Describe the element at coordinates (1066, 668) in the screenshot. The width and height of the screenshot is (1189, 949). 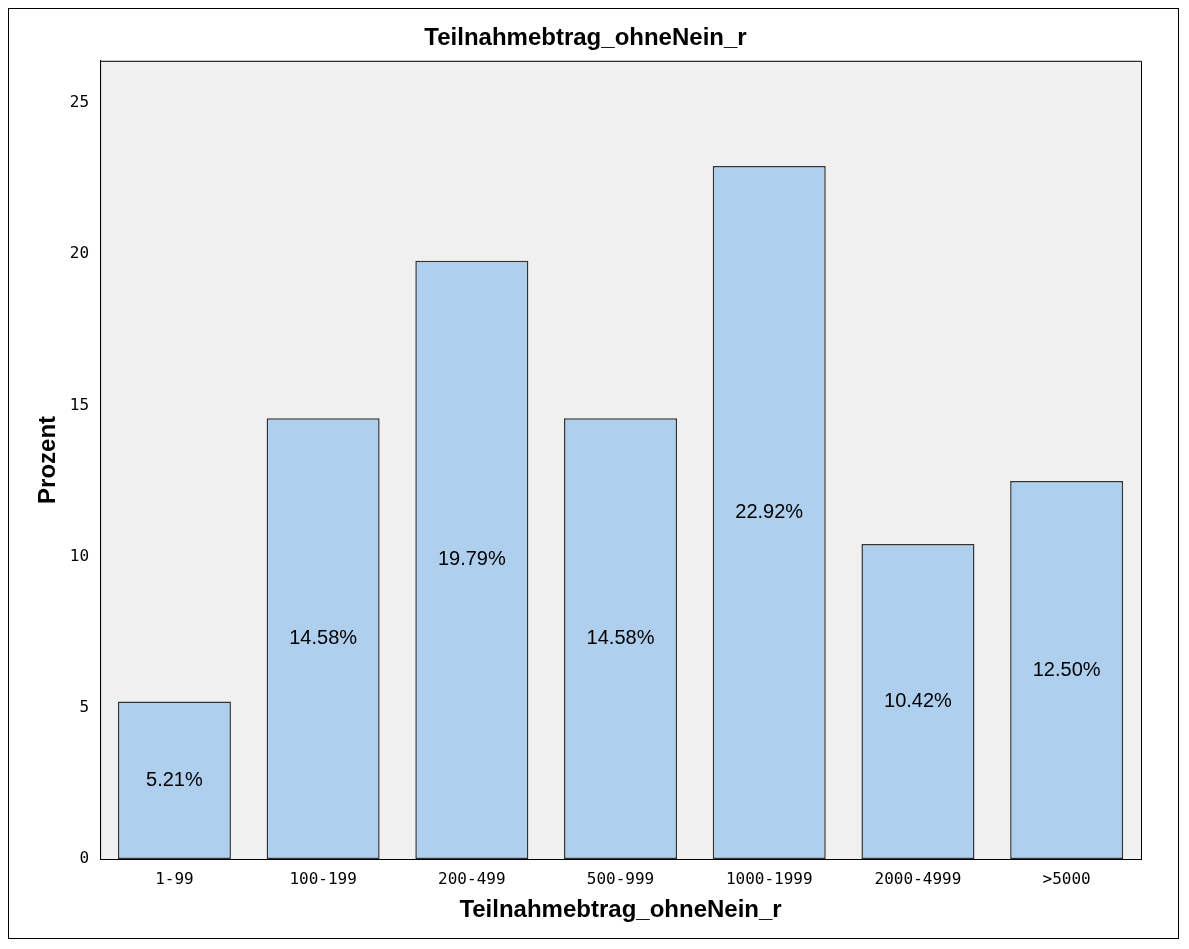
I see `data-label: 12.50%` at that location.